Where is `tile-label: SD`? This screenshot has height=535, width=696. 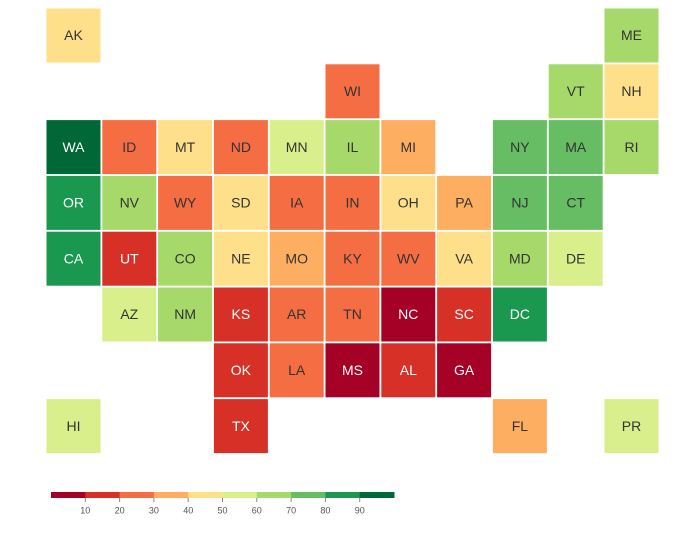 tile-label: SD is located at coordinates (240, 203).